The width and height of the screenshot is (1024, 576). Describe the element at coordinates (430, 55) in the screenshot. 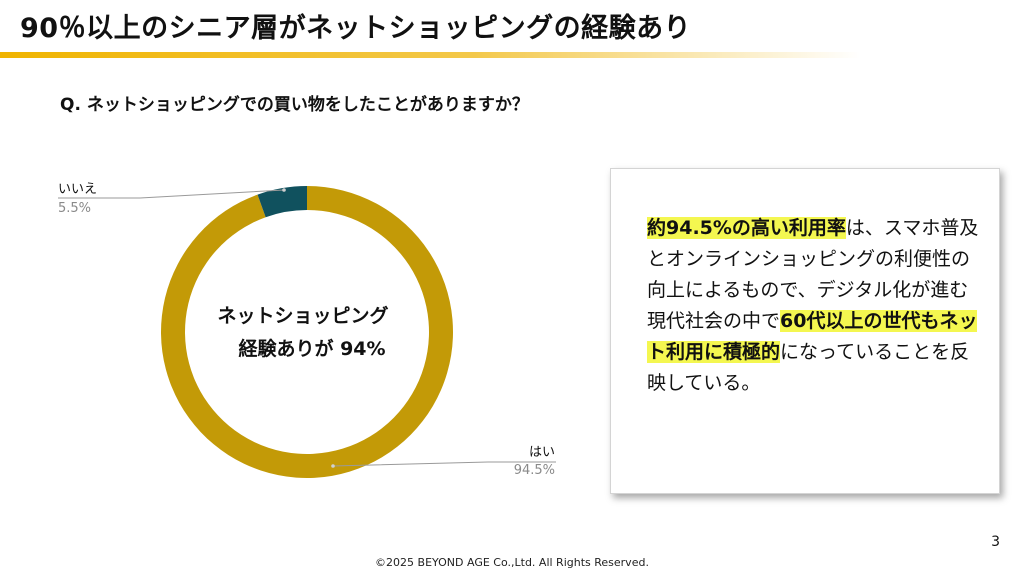

I see `title-underline` at that location.